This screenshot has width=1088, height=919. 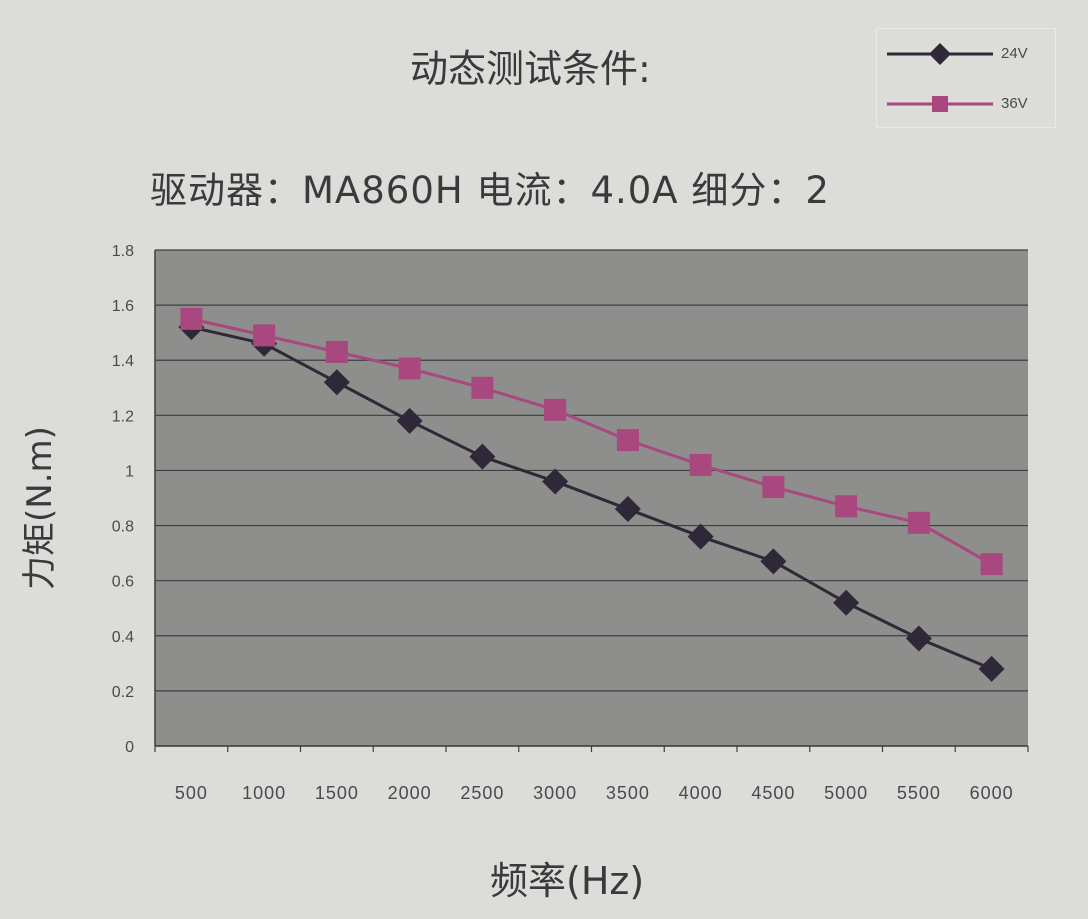 I want to click on legend-item-36v: 36V, so click(x=967, y=104).